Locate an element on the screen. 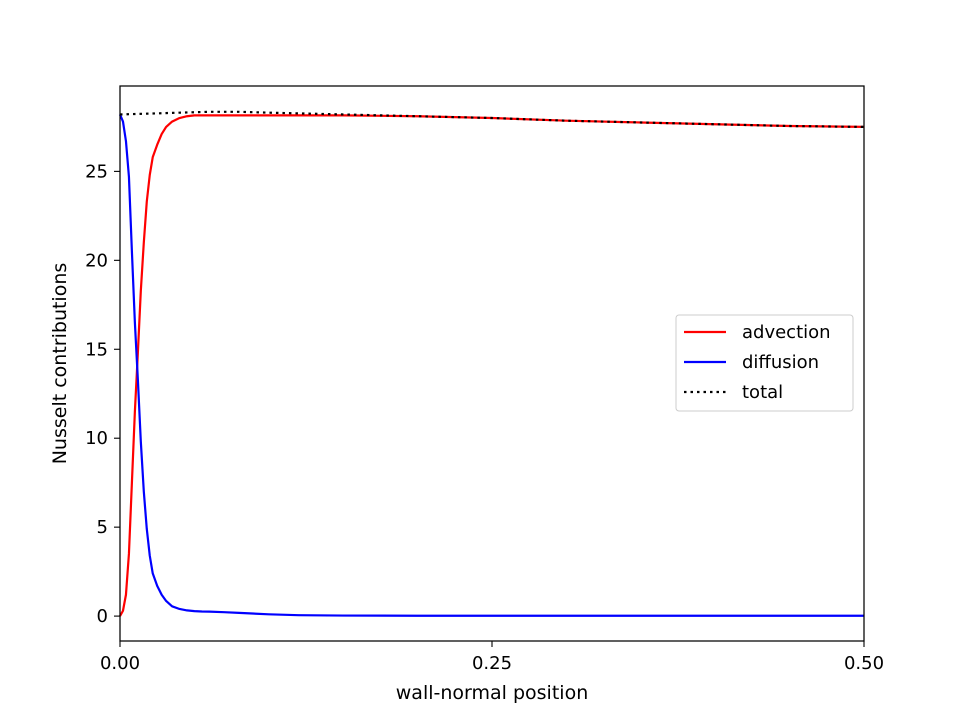  x-tick-label: 0.50 is located at coordinates (864, 663).